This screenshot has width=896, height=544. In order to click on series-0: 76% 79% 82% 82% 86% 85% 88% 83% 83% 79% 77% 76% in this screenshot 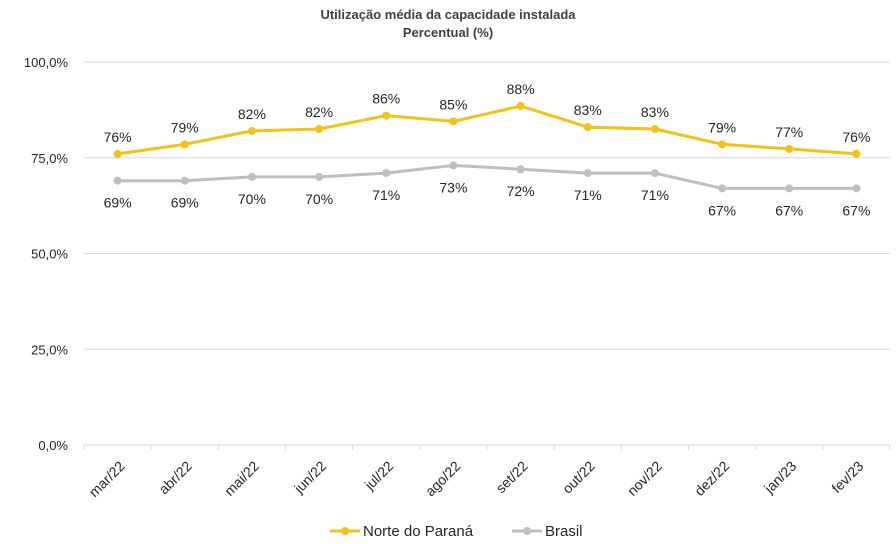, I will do `click(487, 119)`.